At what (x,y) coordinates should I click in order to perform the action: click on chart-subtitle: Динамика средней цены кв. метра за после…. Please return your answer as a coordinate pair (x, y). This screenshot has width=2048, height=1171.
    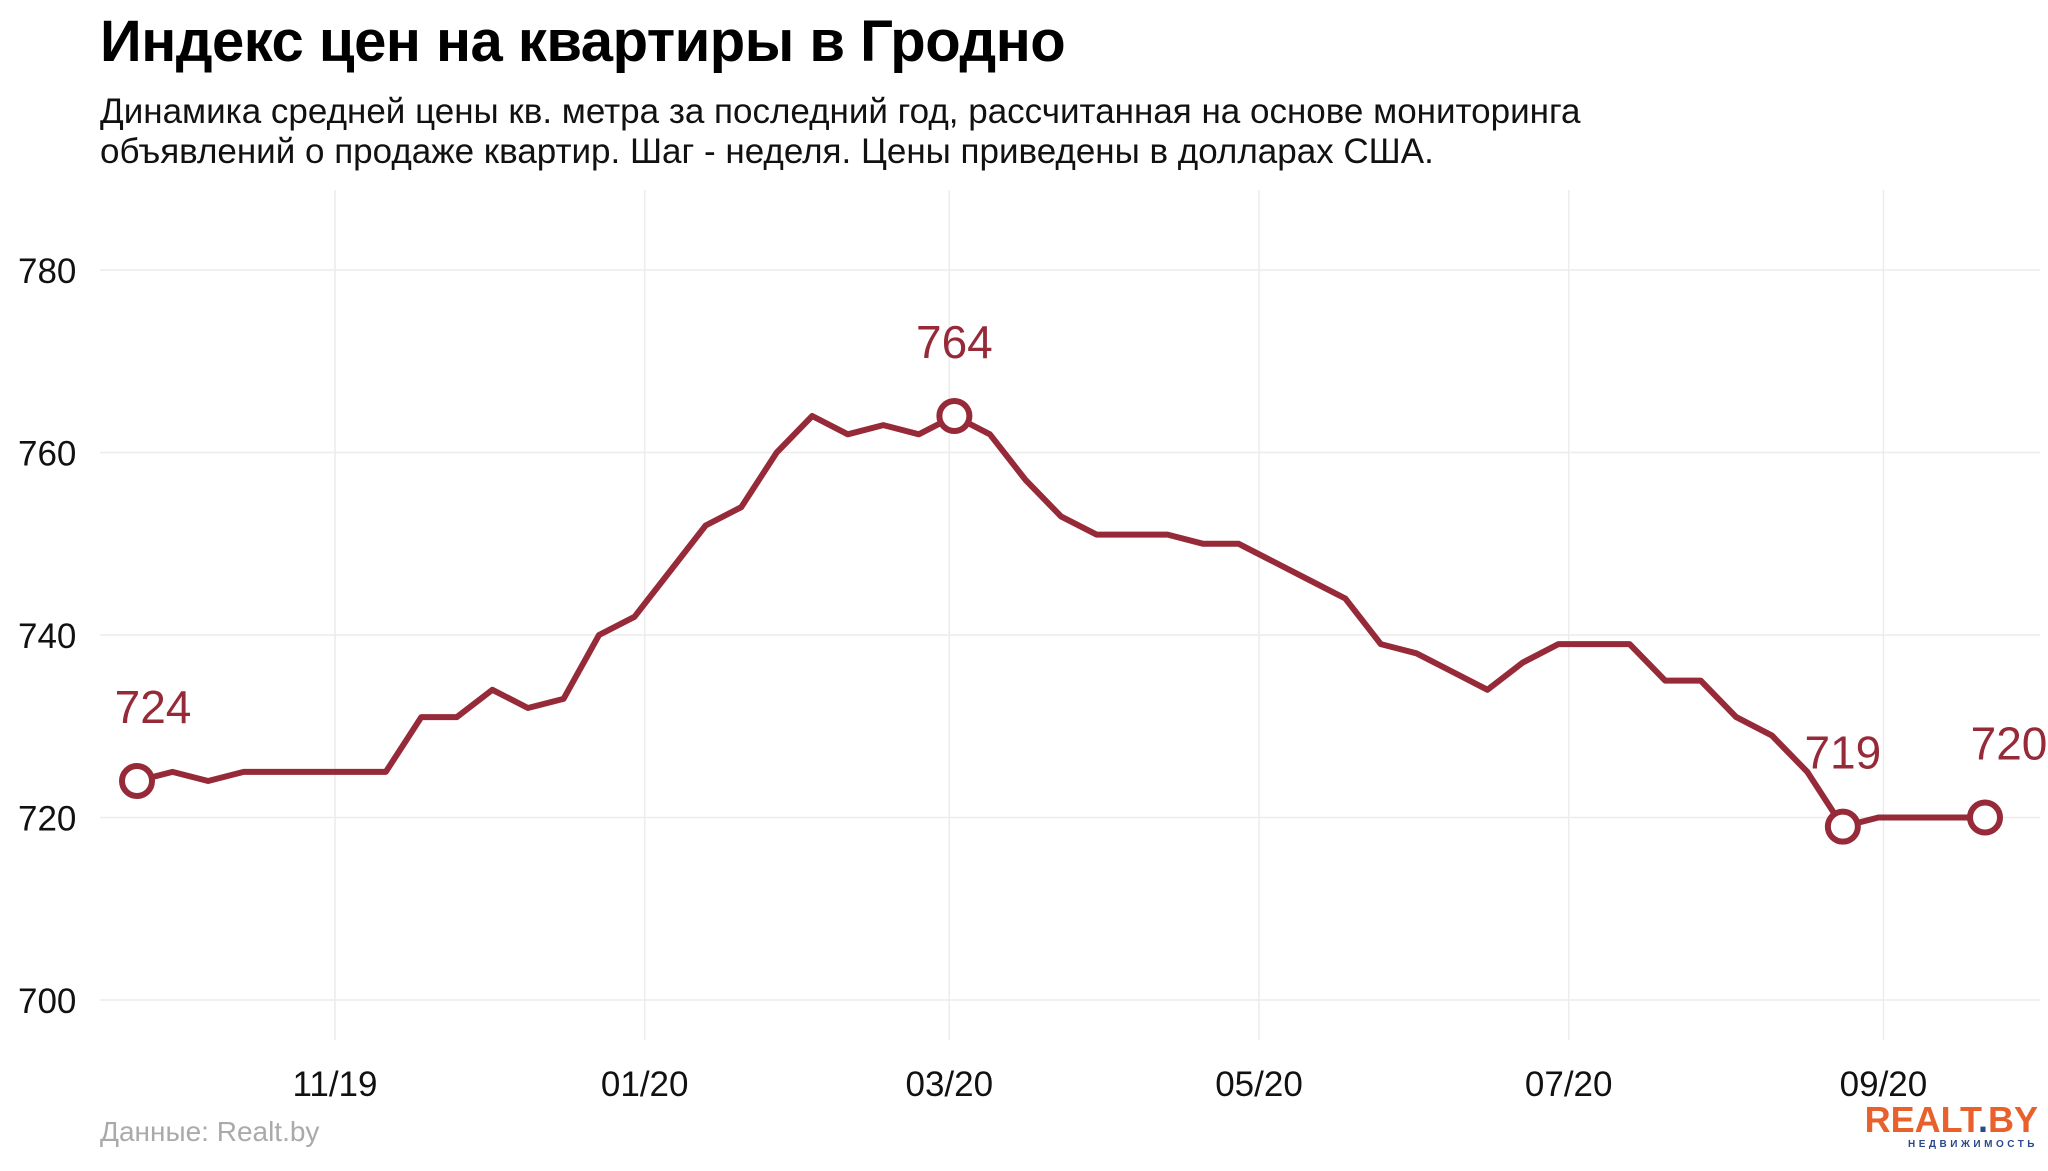
    Looking at the image, I should click on (1000, 132).